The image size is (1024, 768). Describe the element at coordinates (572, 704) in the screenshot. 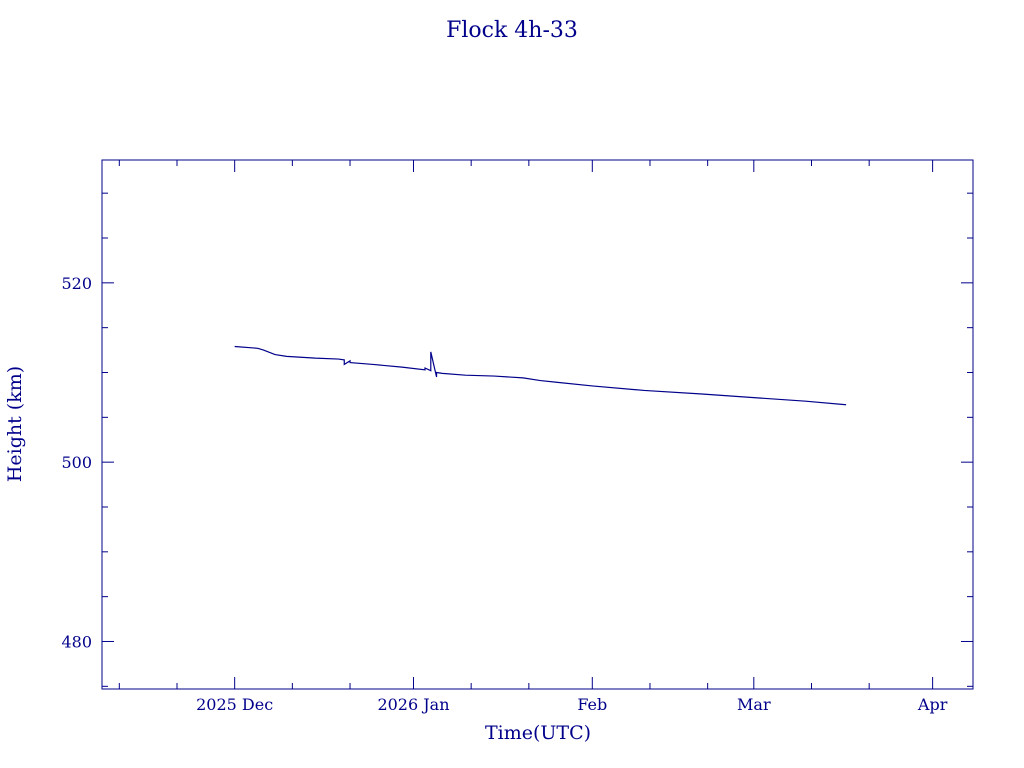

I see `x-tick-labels: 2025 Dec 2026 Jan Feb Mar Apr` at that location.